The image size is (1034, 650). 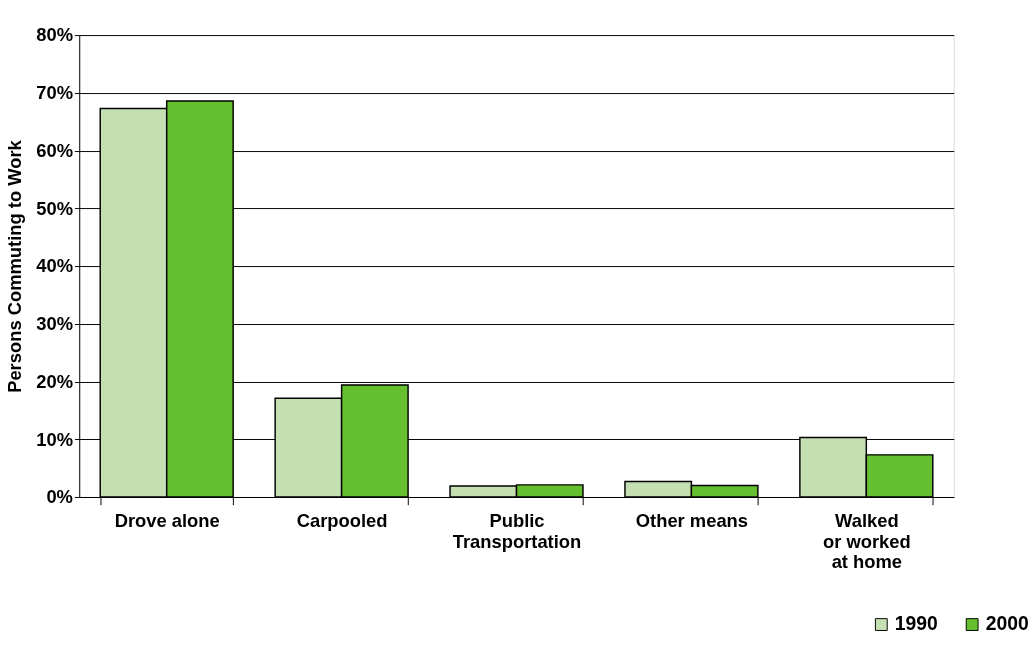 What do you see at coordinates (54, 150) in the screenshot?
I see `y-tick-label: 60%` at bounding box center [54, 150].